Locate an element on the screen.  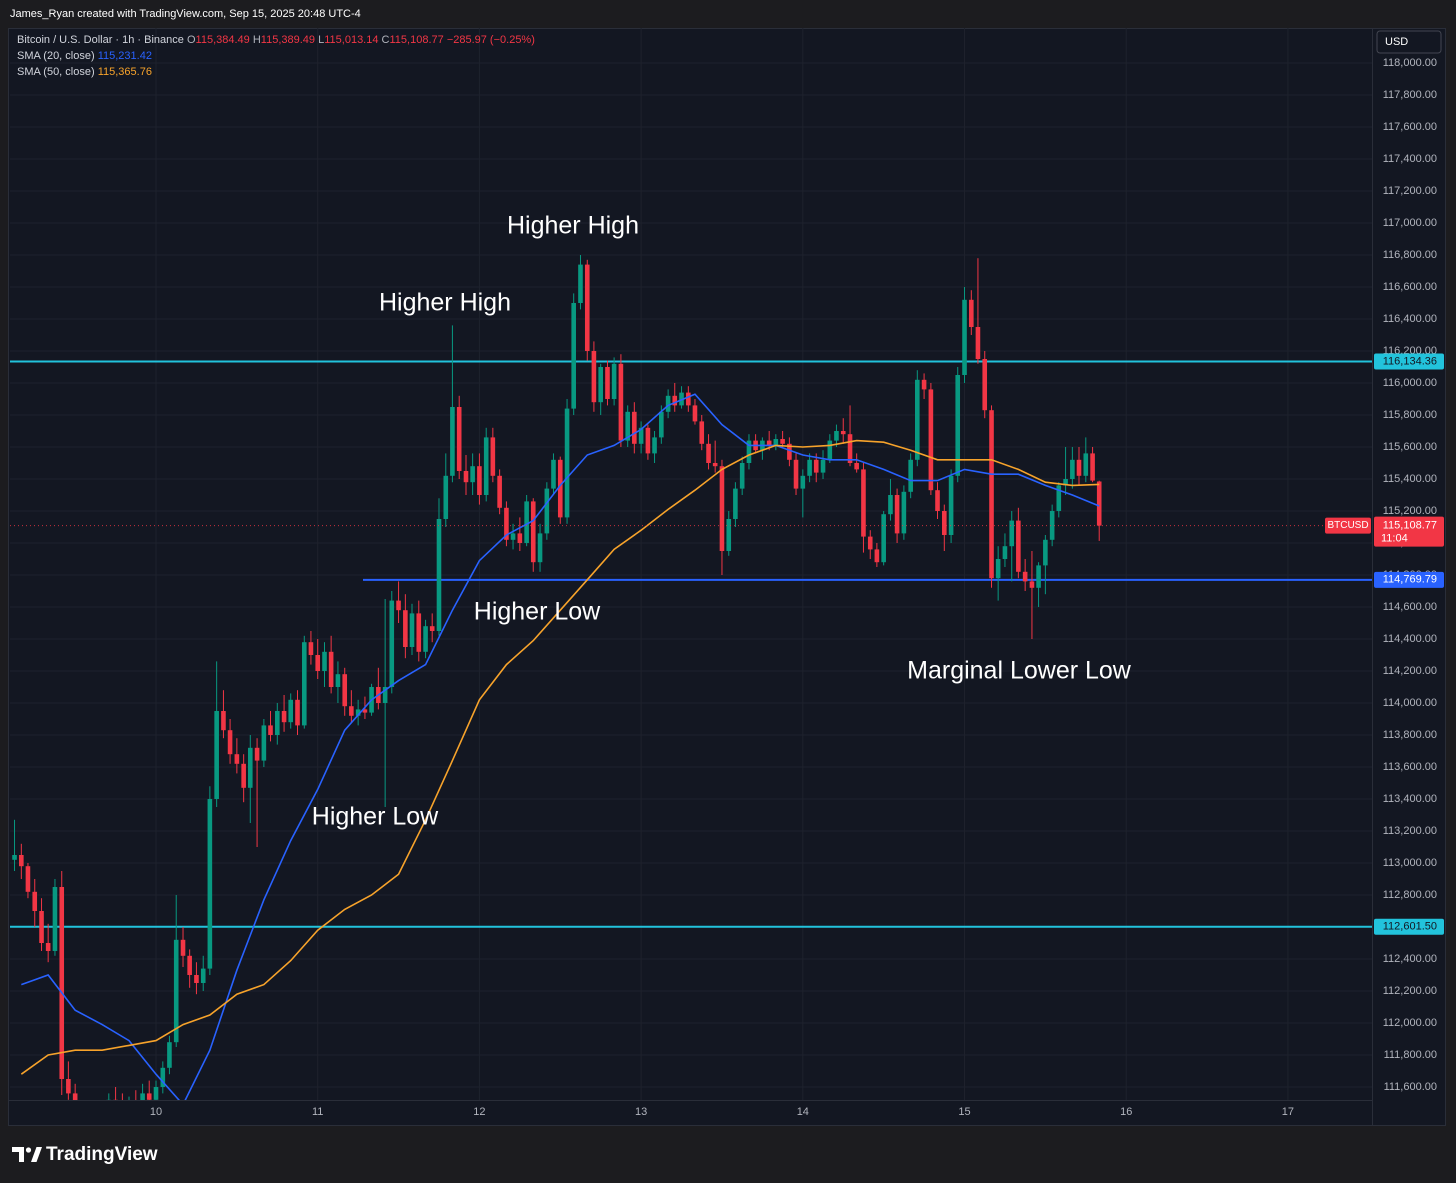
y-tick-label: 113,600.00 is located at coordinates (1410, 767).